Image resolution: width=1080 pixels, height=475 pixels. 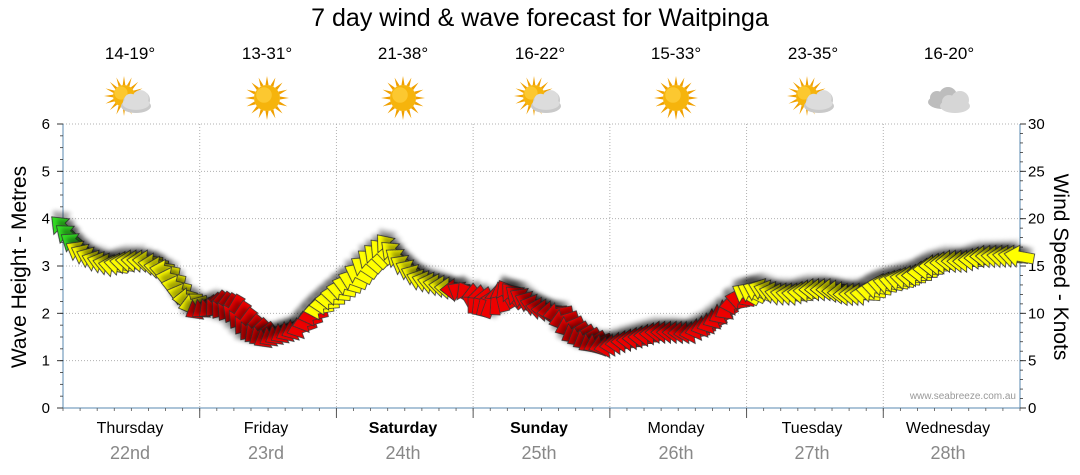 I want to click on y-tick-label: 4, so click(x=46, y=219).